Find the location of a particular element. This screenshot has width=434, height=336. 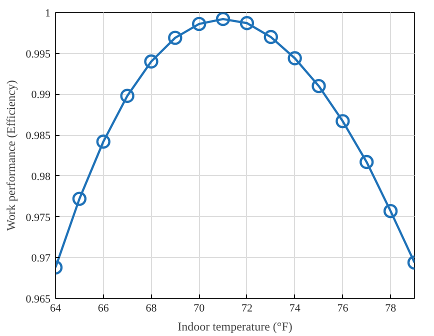

y-tick-label: 0.965 is located at coordinates (38, 300).